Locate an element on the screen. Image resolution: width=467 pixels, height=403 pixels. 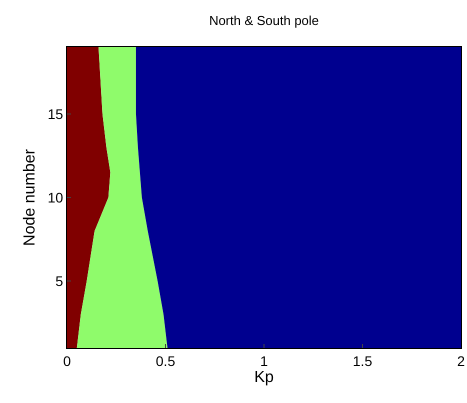
x-tick-label: 0 is located at coordinates (67, 360).